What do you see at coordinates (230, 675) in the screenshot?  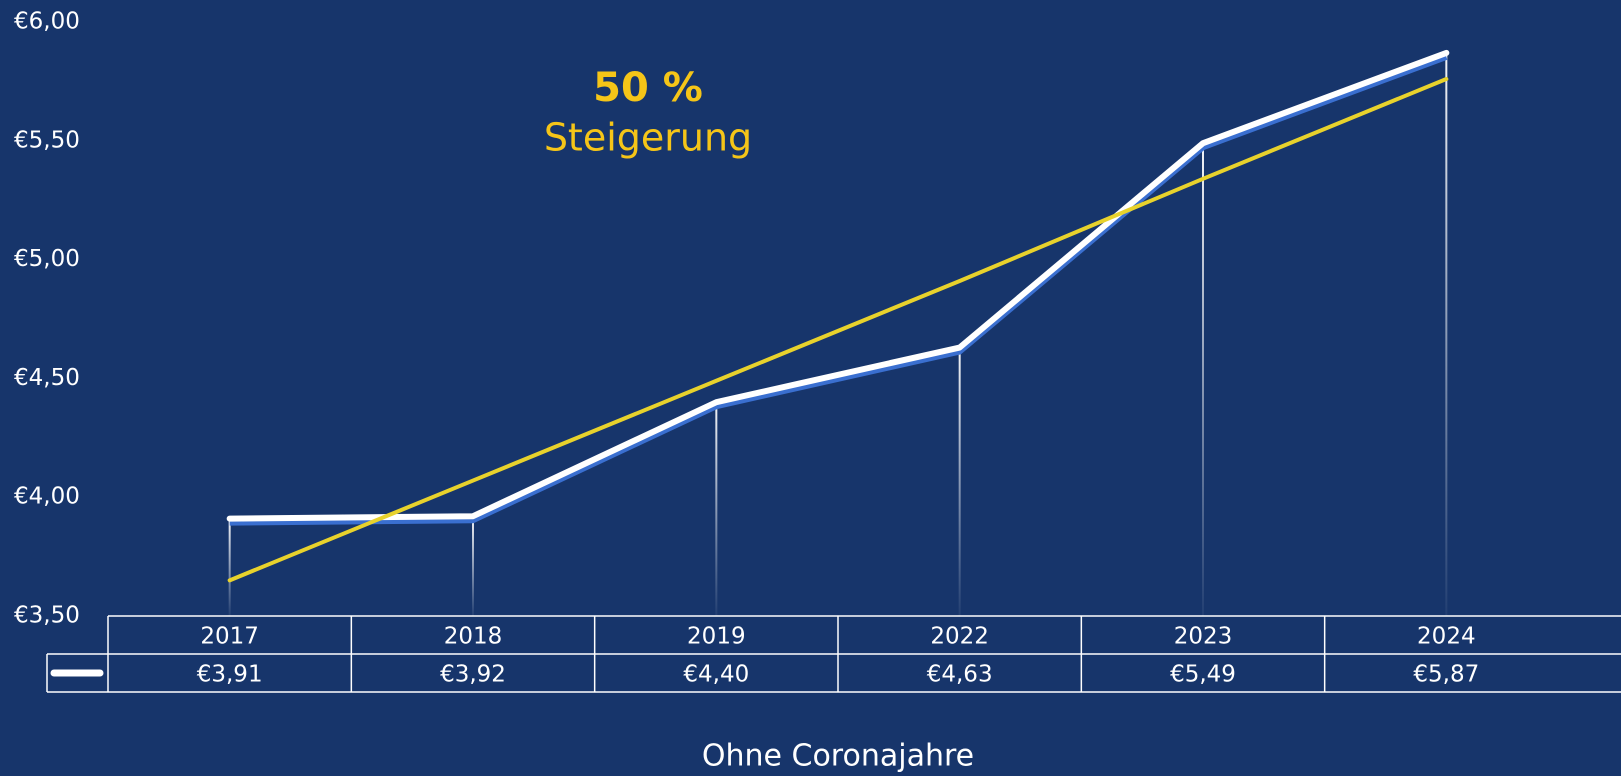 I see `value-label: €3,91` at bounding box center [230, 675].